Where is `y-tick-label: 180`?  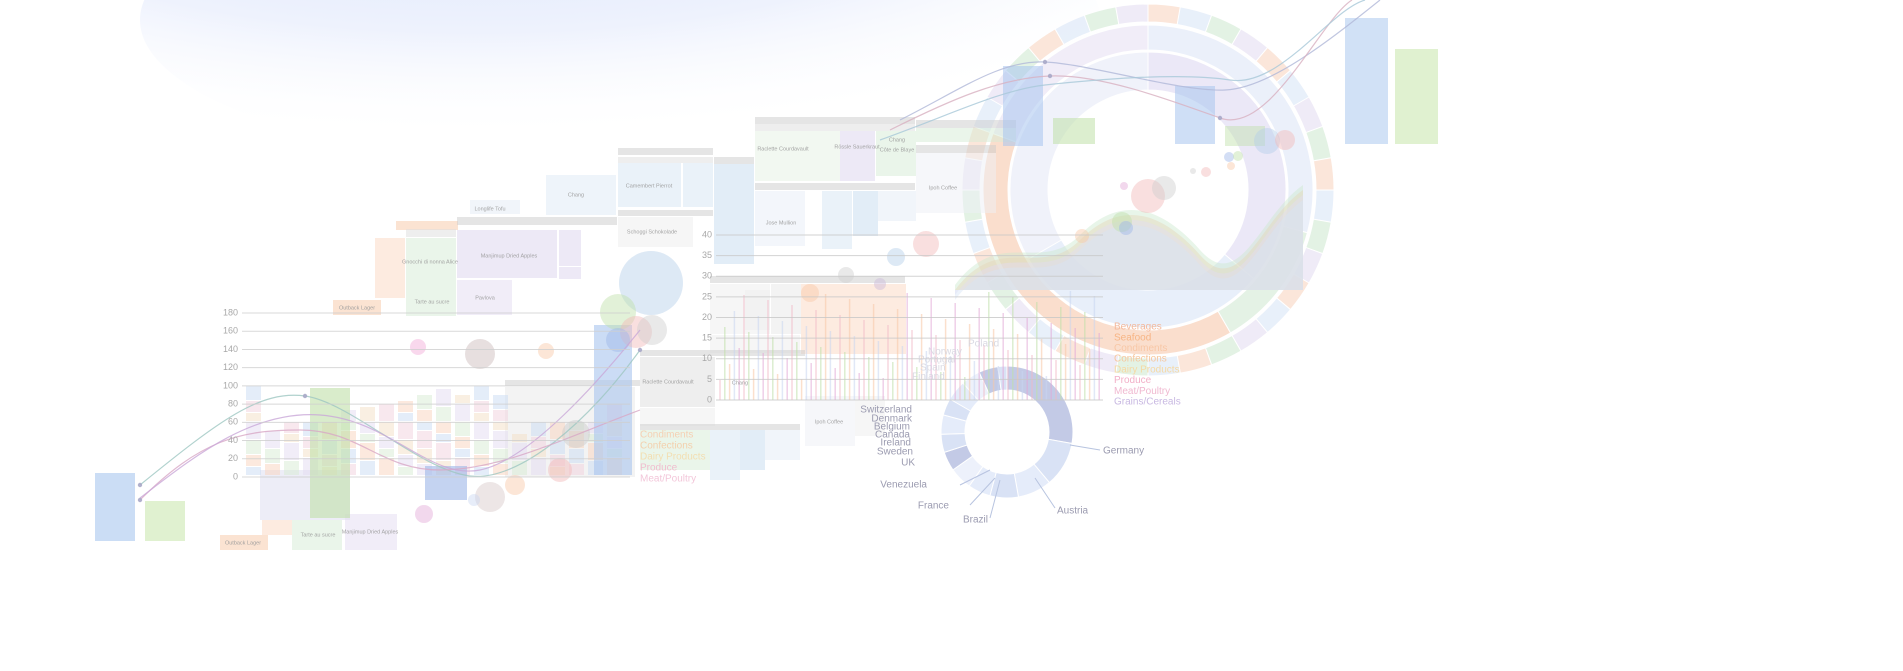
y-tick-label: 180 is located at coordinates (230, 312).